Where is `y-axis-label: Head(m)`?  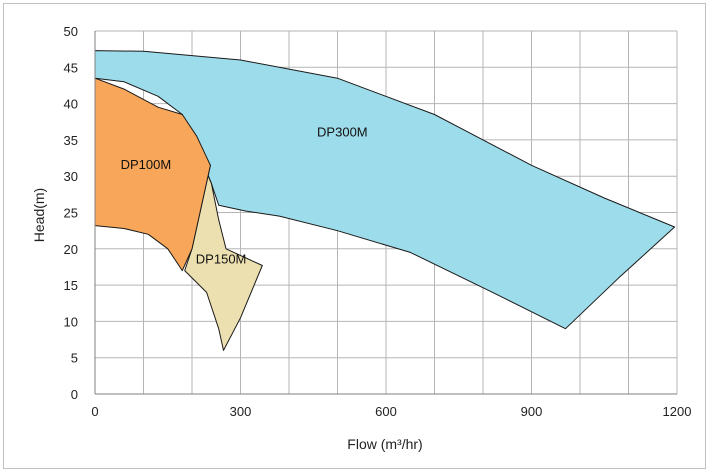 y-axis-label: Head(m) is located at coordinates (39, 215).